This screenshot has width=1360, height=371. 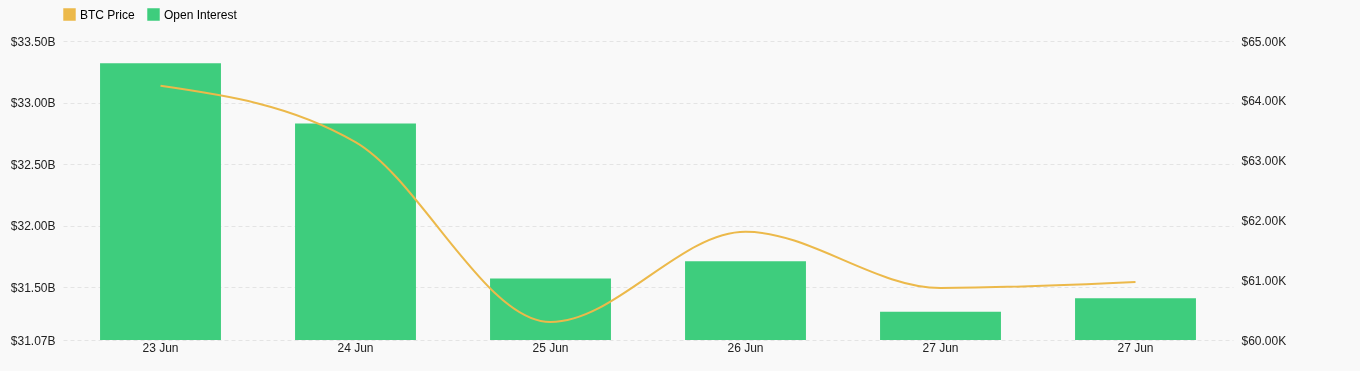 I want to click on y2-tick-label: $63.00K, so click(x=1264, y=161).